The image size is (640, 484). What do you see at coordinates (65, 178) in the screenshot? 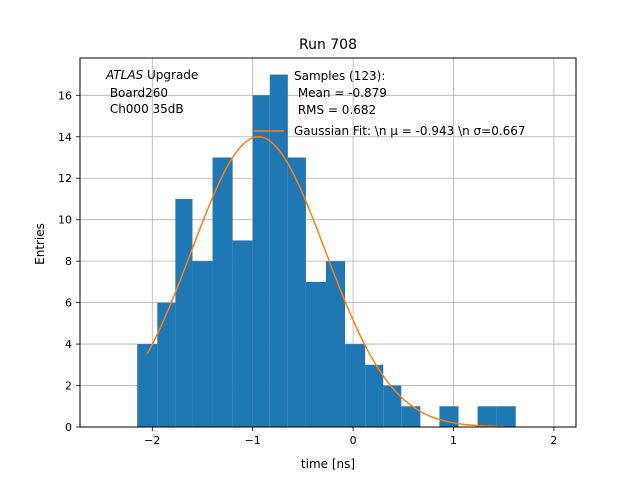
I see `y-tick-label: 12` at bounding box center [65, 178].